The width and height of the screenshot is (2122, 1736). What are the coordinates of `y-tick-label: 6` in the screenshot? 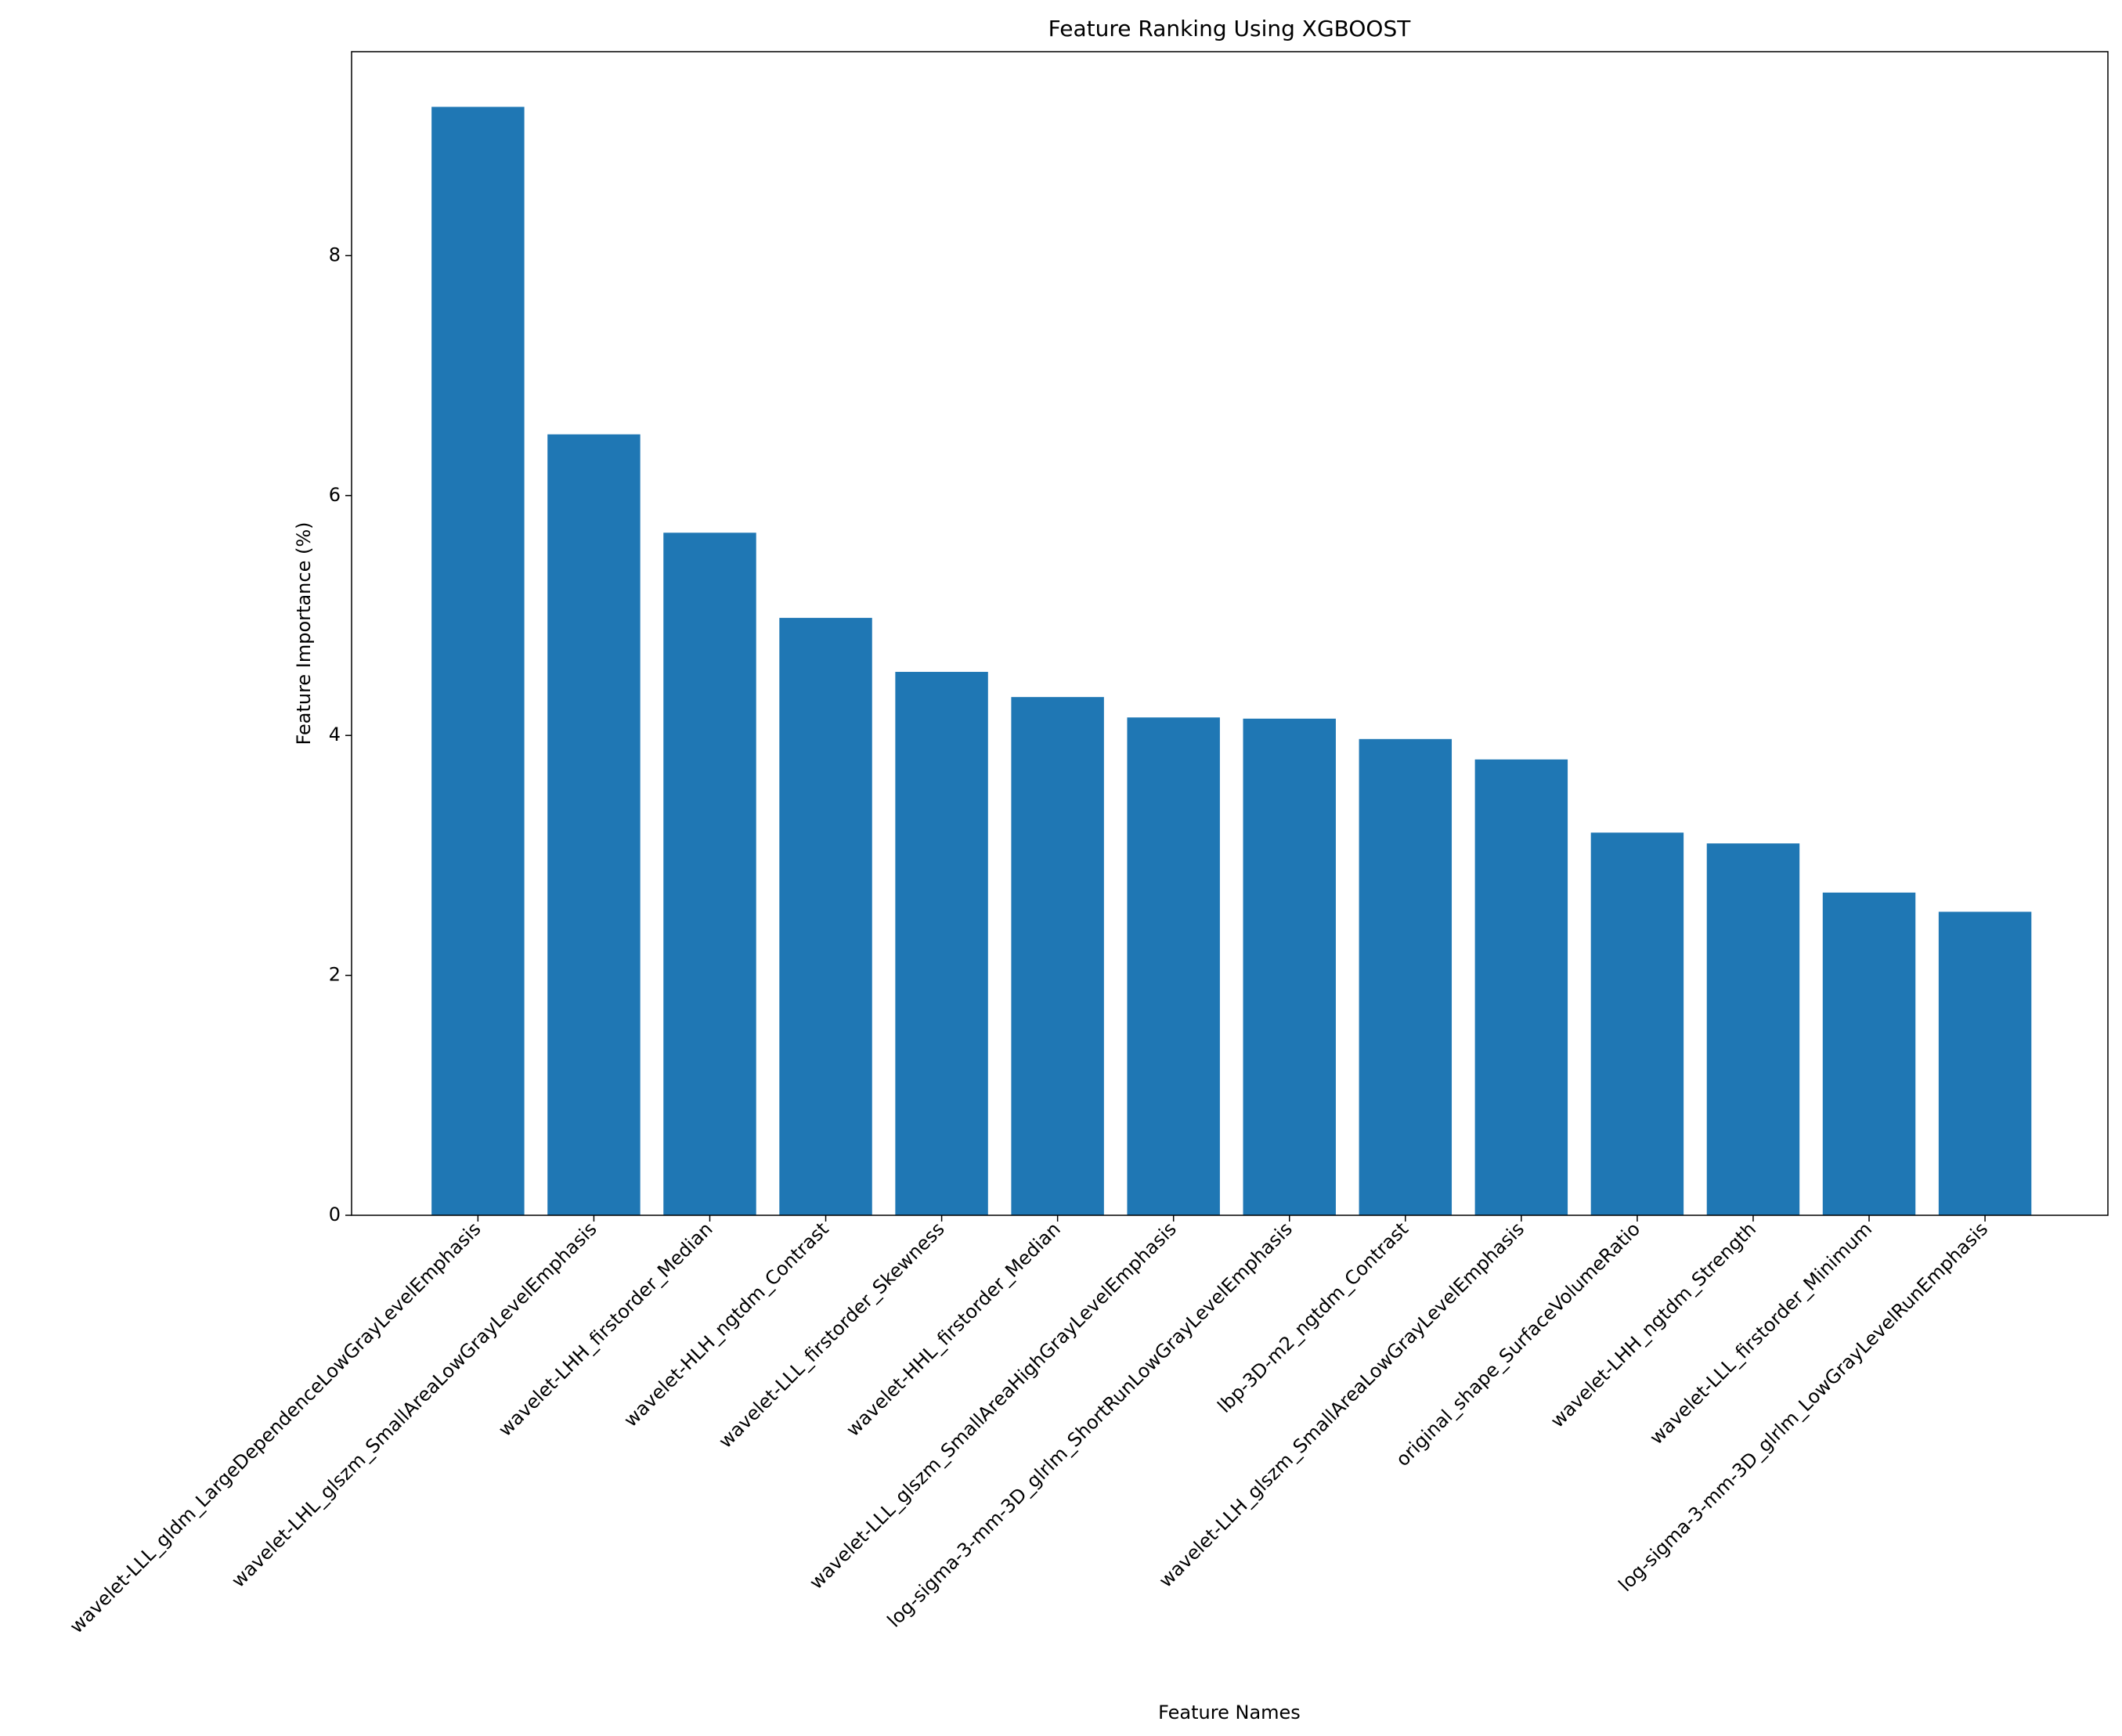 It's located at (335, 495).